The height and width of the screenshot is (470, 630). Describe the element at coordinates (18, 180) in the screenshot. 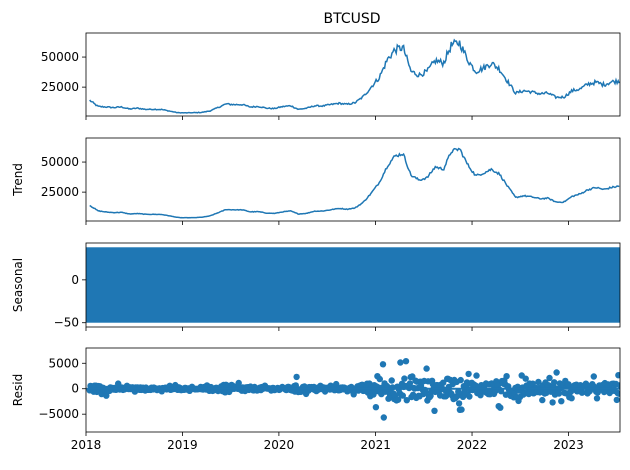

I see `y-axis-label: Trend` at that location.